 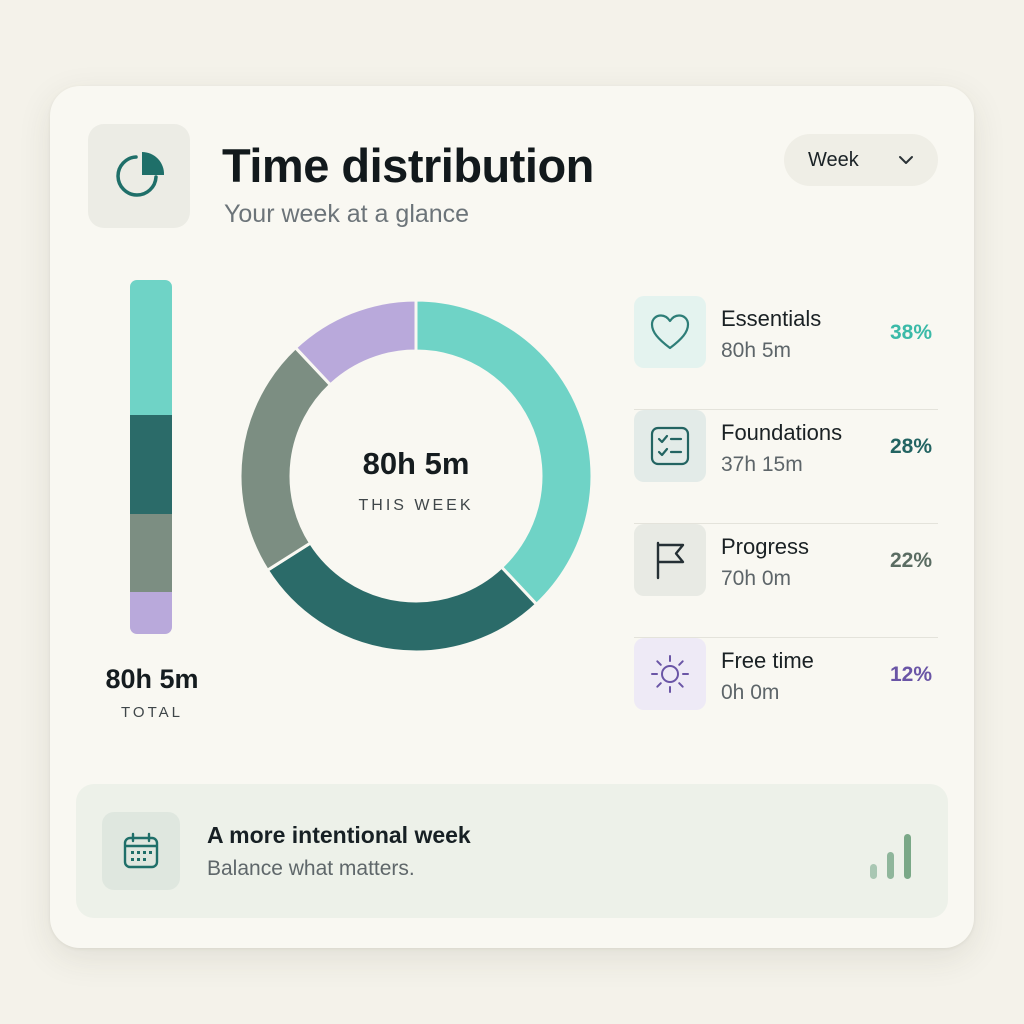 I want to click on stacked-bar-segment-free-time, so click(x=151, y=612).